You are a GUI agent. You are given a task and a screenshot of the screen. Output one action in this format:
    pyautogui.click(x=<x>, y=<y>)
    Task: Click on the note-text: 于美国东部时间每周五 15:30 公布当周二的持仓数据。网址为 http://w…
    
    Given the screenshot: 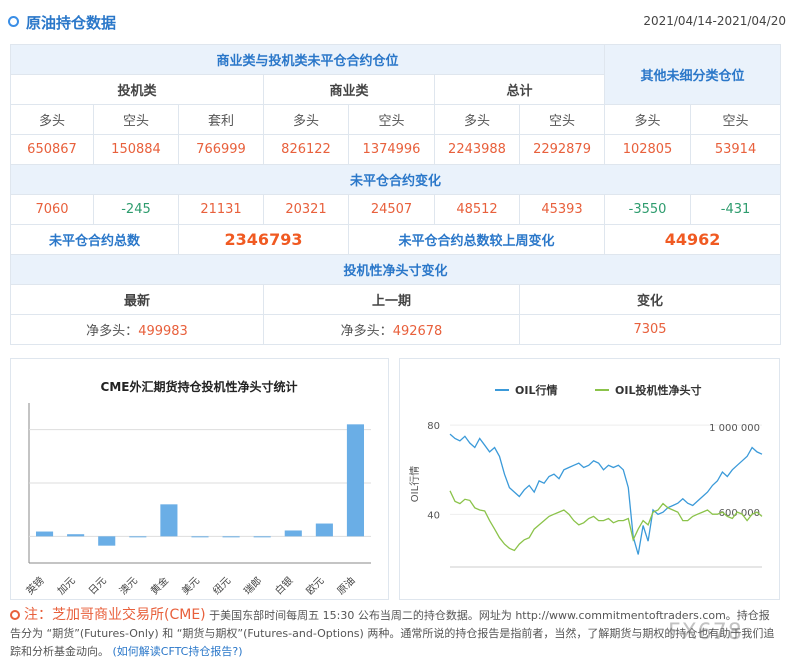 What is the action you would take?
    pyautogui.click(x=392, y=633)
    